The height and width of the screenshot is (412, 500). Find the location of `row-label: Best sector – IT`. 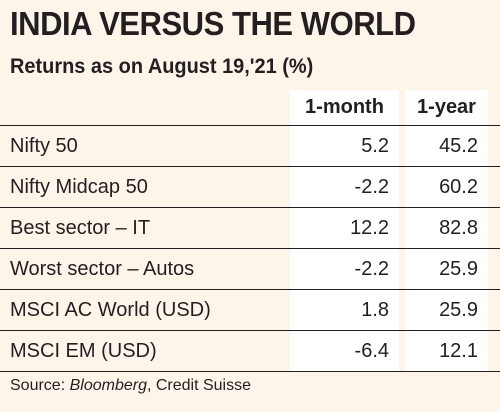

row-label: Best sector – IT is located at coordinates (80, 228).